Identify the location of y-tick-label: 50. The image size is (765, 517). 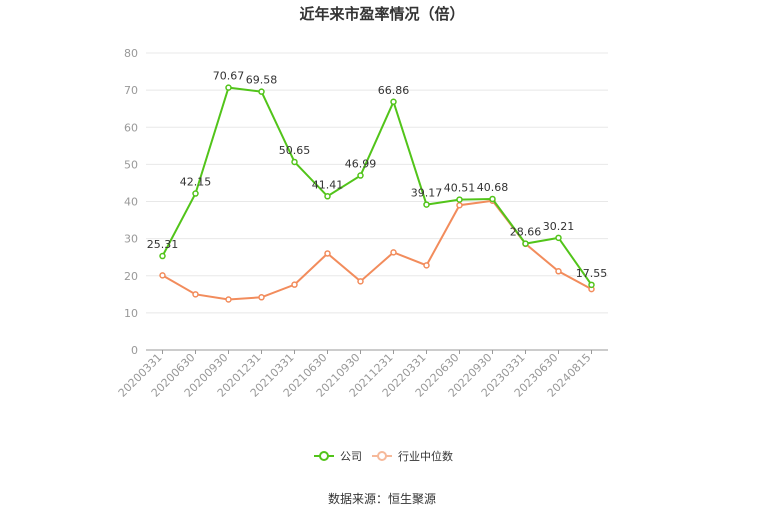
(131, 164).